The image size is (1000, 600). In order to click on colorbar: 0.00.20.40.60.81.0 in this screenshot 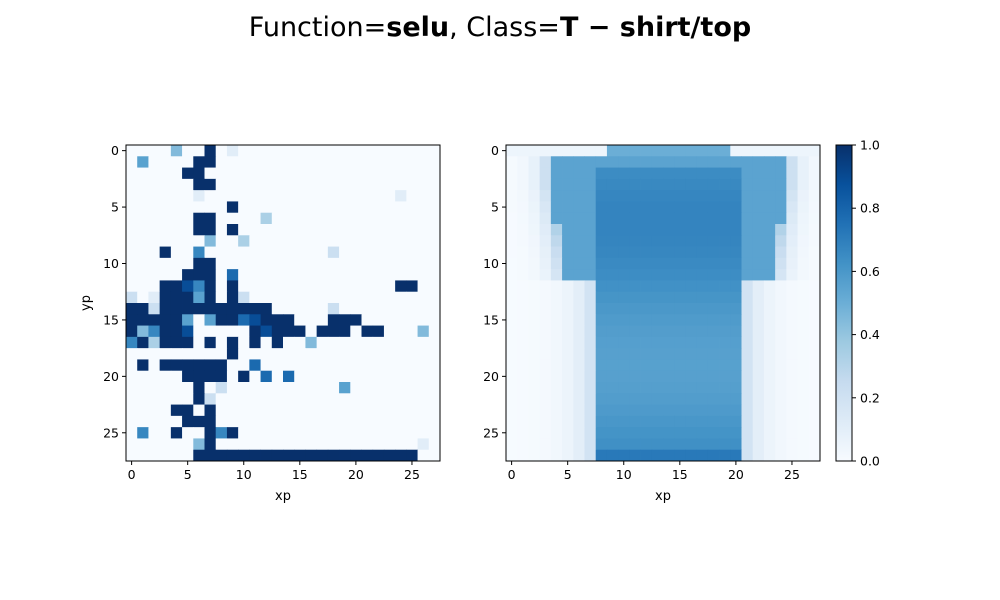, I will do `click(857, 303)`.